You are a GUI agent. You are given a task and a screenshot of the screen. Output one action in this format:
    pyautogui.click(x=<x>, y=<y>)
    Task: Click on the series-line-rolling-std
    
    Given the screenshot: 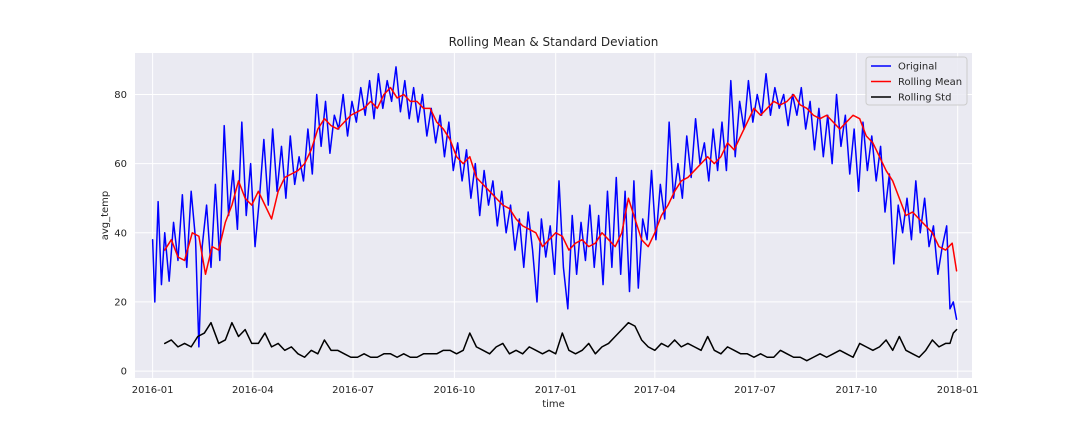 What is the action you would take?
    pyautogui.click(x=560, y=341)
    